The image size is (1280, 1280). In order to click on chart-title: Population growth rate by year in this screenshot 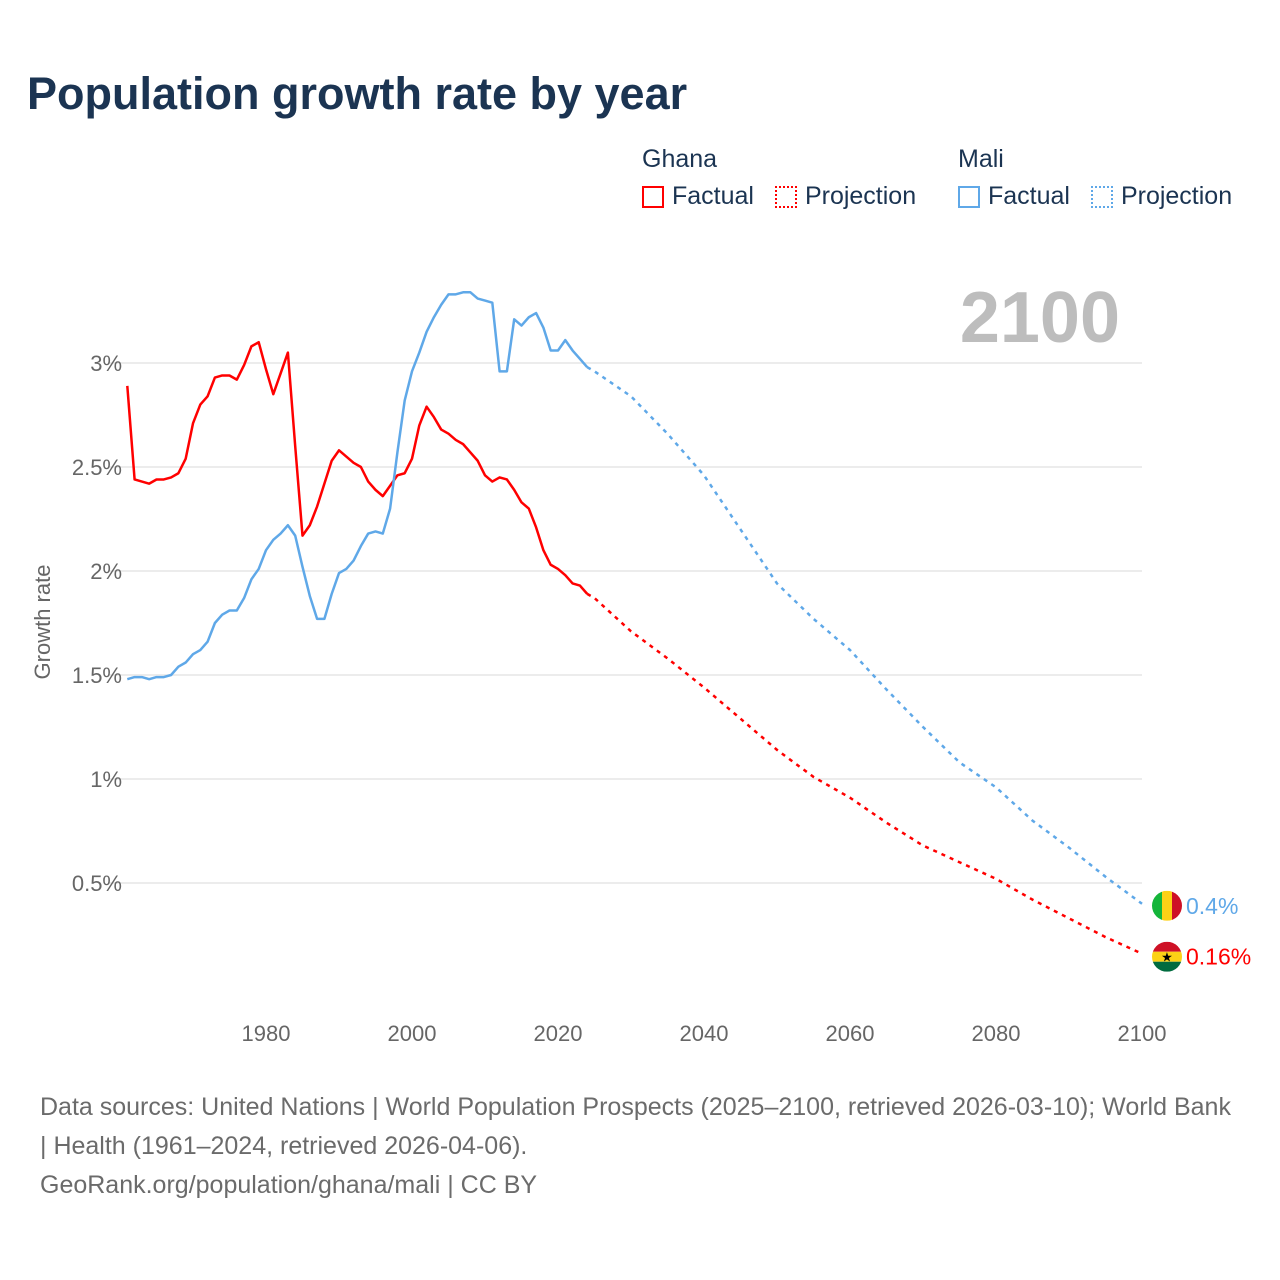, I will do `click(357, 93)`.